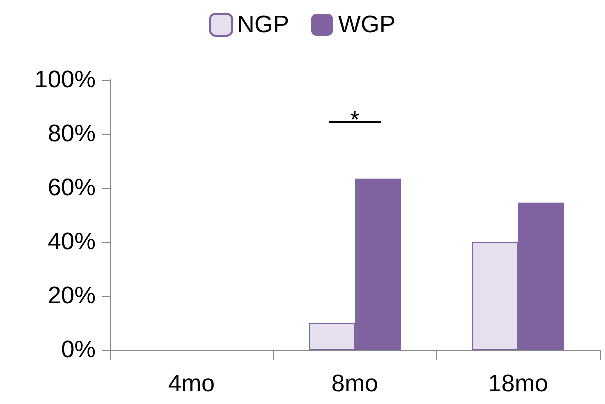  I want to click on legend-label: NGP, so click(263, 25).